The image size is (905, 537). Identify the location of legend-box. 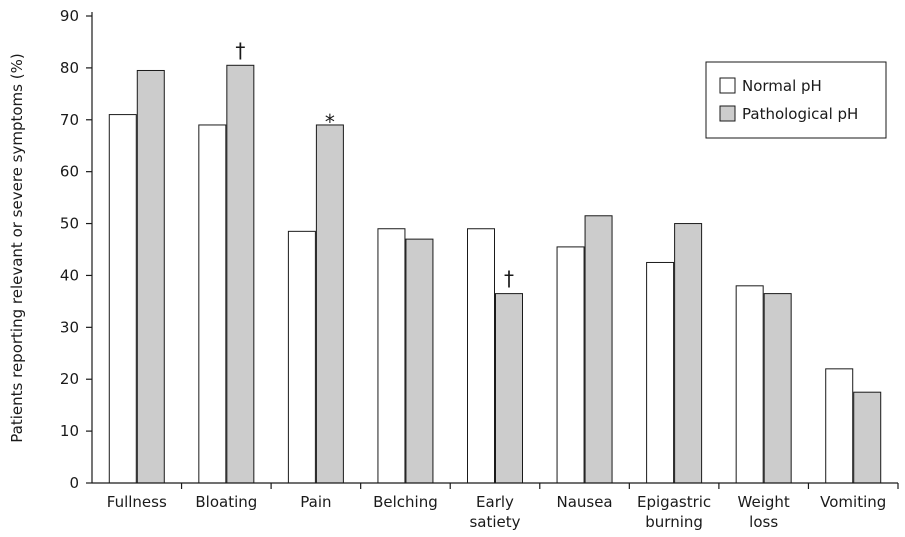
(796, 100).